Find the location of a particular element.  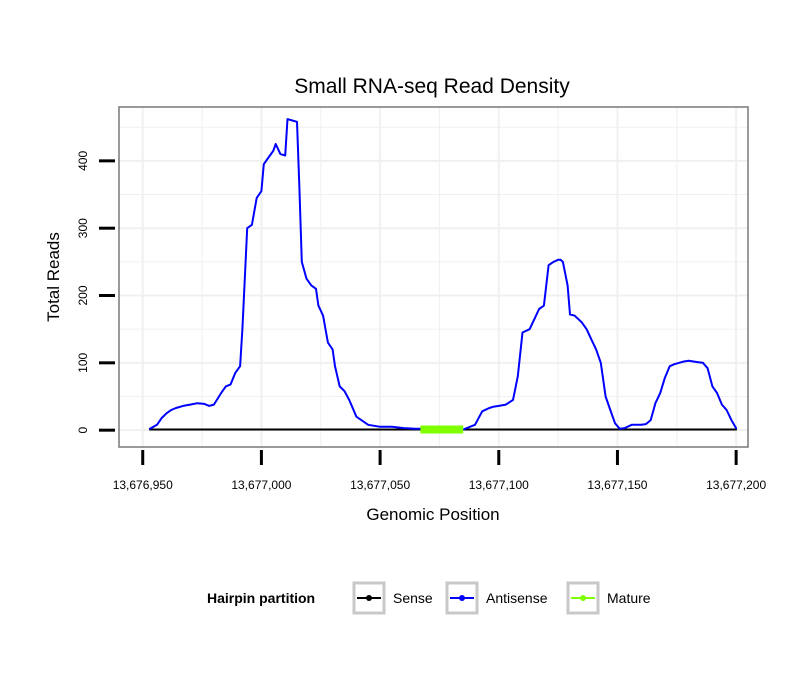

x-tick-label: 13,677,150 is located at coordinates (617, 485).